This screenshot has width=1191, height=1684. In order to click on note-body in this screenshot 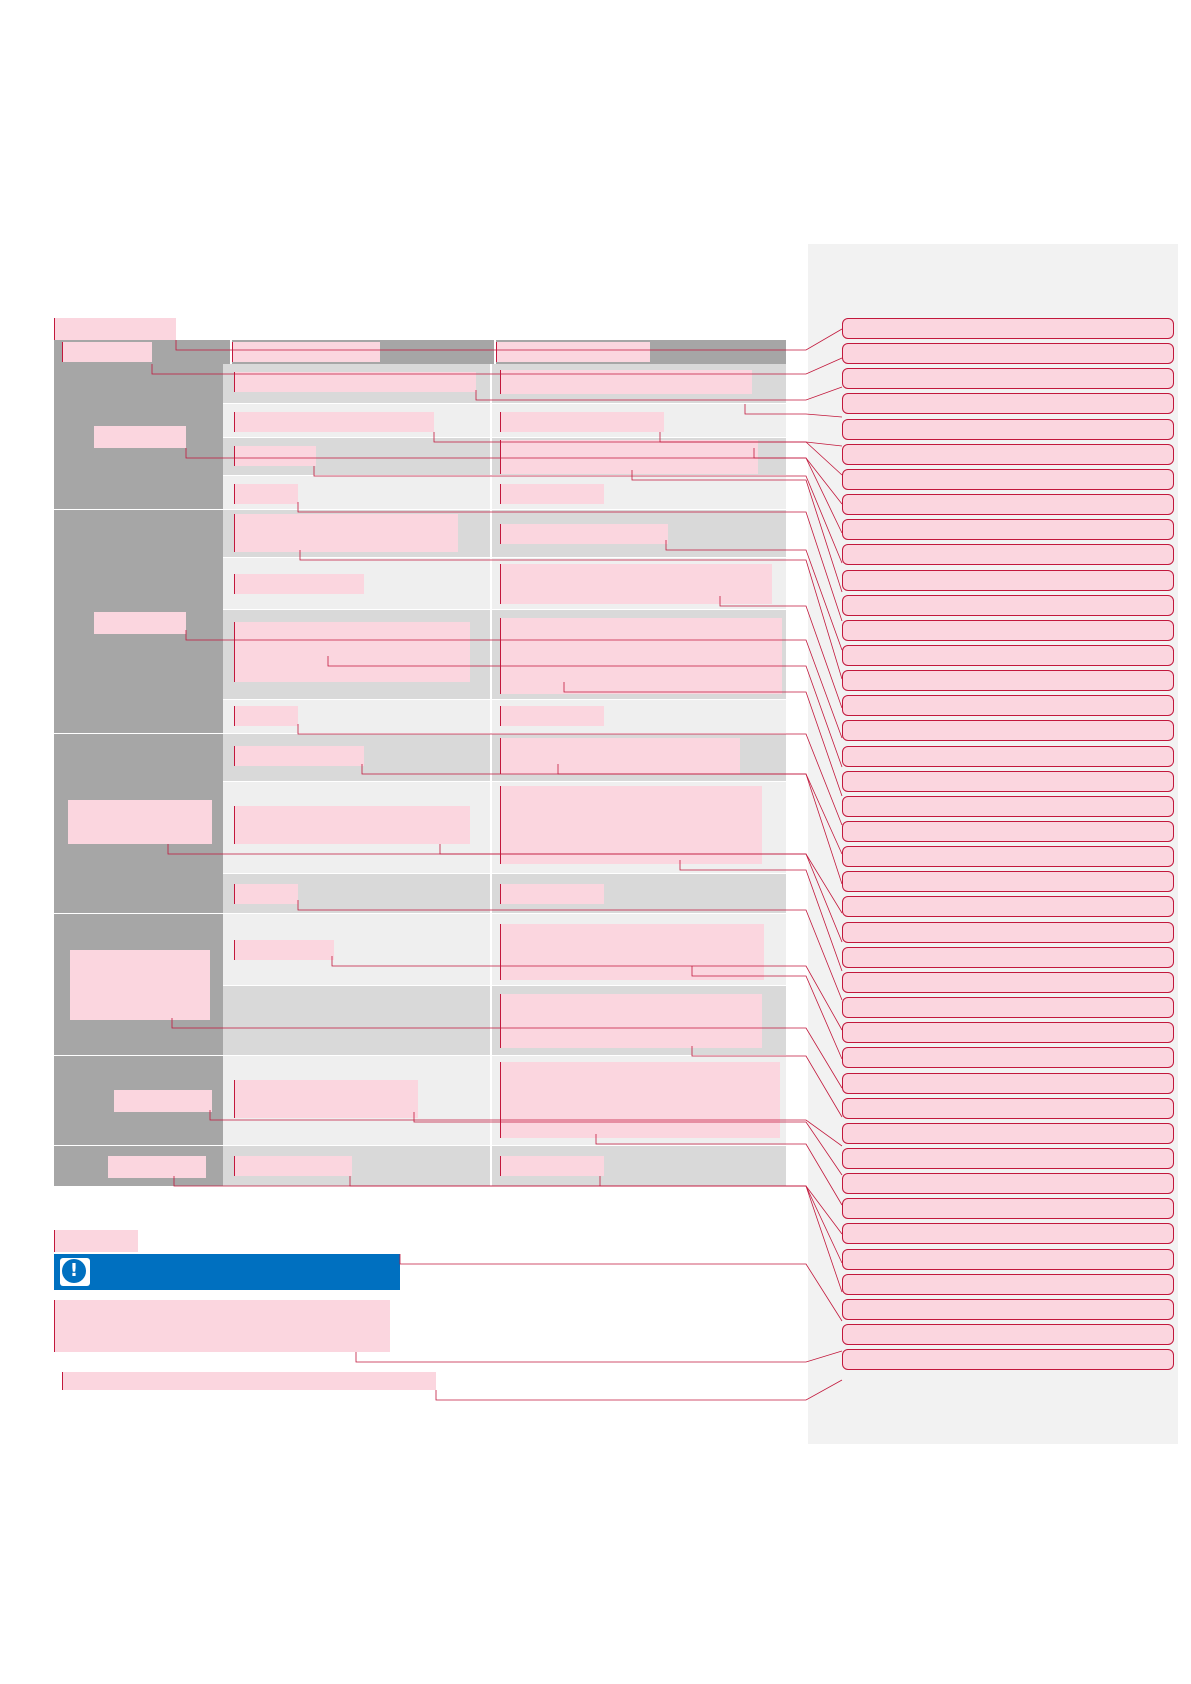, I will do `click(222, 1326)`.